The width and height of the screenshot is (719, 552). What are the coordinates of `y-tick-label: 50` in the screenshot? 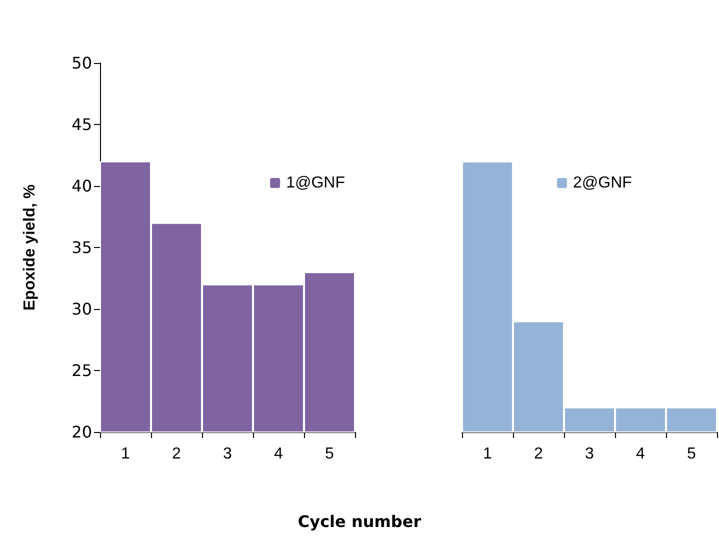 It's located at (82, 63).